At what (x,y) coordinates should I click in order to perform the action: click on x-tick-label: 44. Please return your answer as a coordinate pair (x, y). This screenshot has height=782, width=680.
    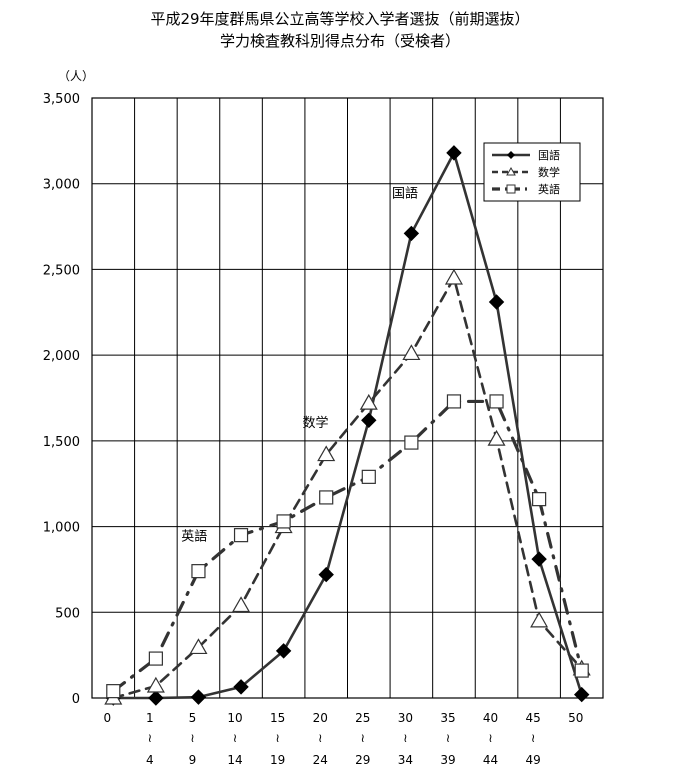
    Looking at the image, I should click on (490, 760).